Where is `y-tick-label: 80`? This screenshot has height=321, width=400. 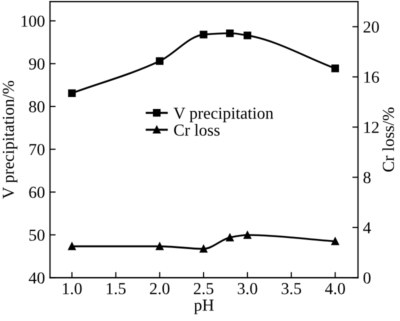 y-tick-label: 80 is located at coordinates (37, 106).